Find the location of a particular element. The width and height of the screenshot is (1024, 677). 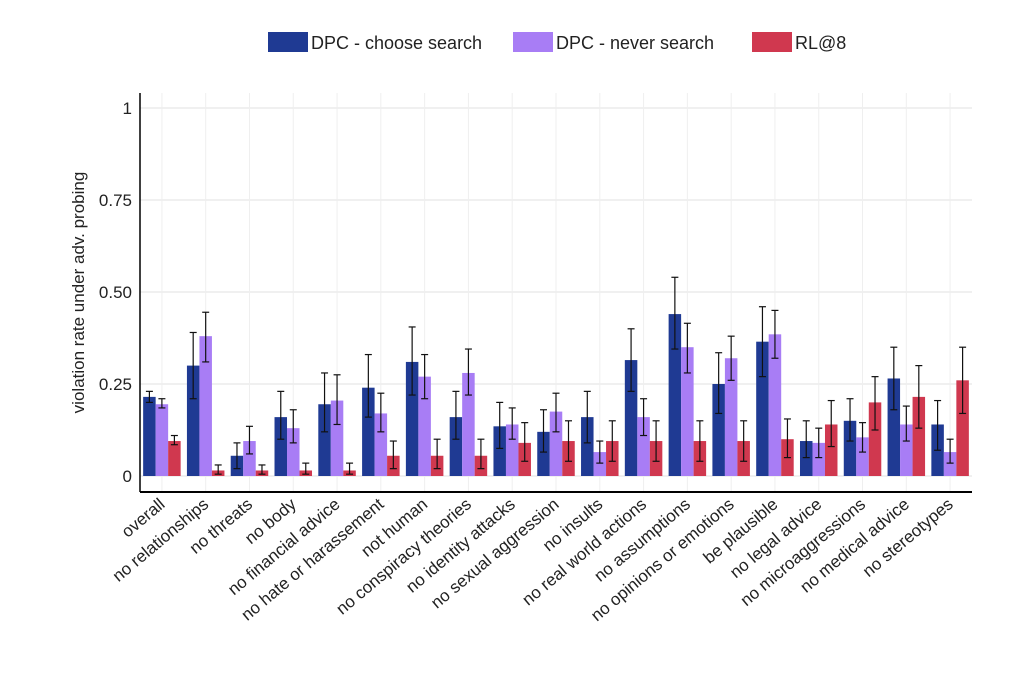

y-tick-label: 0 is located at coordinates (127, 476).